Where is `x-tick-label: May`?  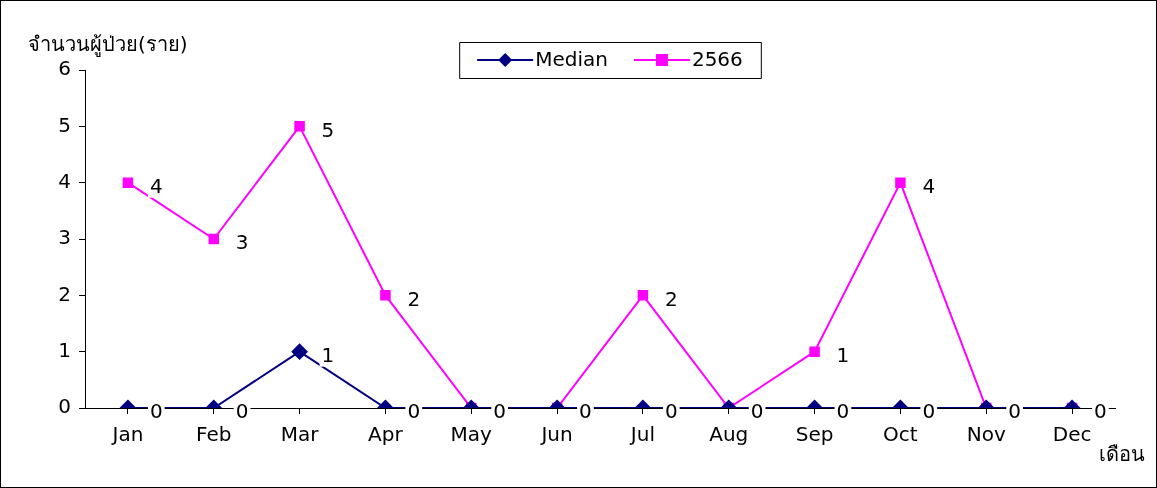
x-tick-label: May is located at coordinates (471, 434).